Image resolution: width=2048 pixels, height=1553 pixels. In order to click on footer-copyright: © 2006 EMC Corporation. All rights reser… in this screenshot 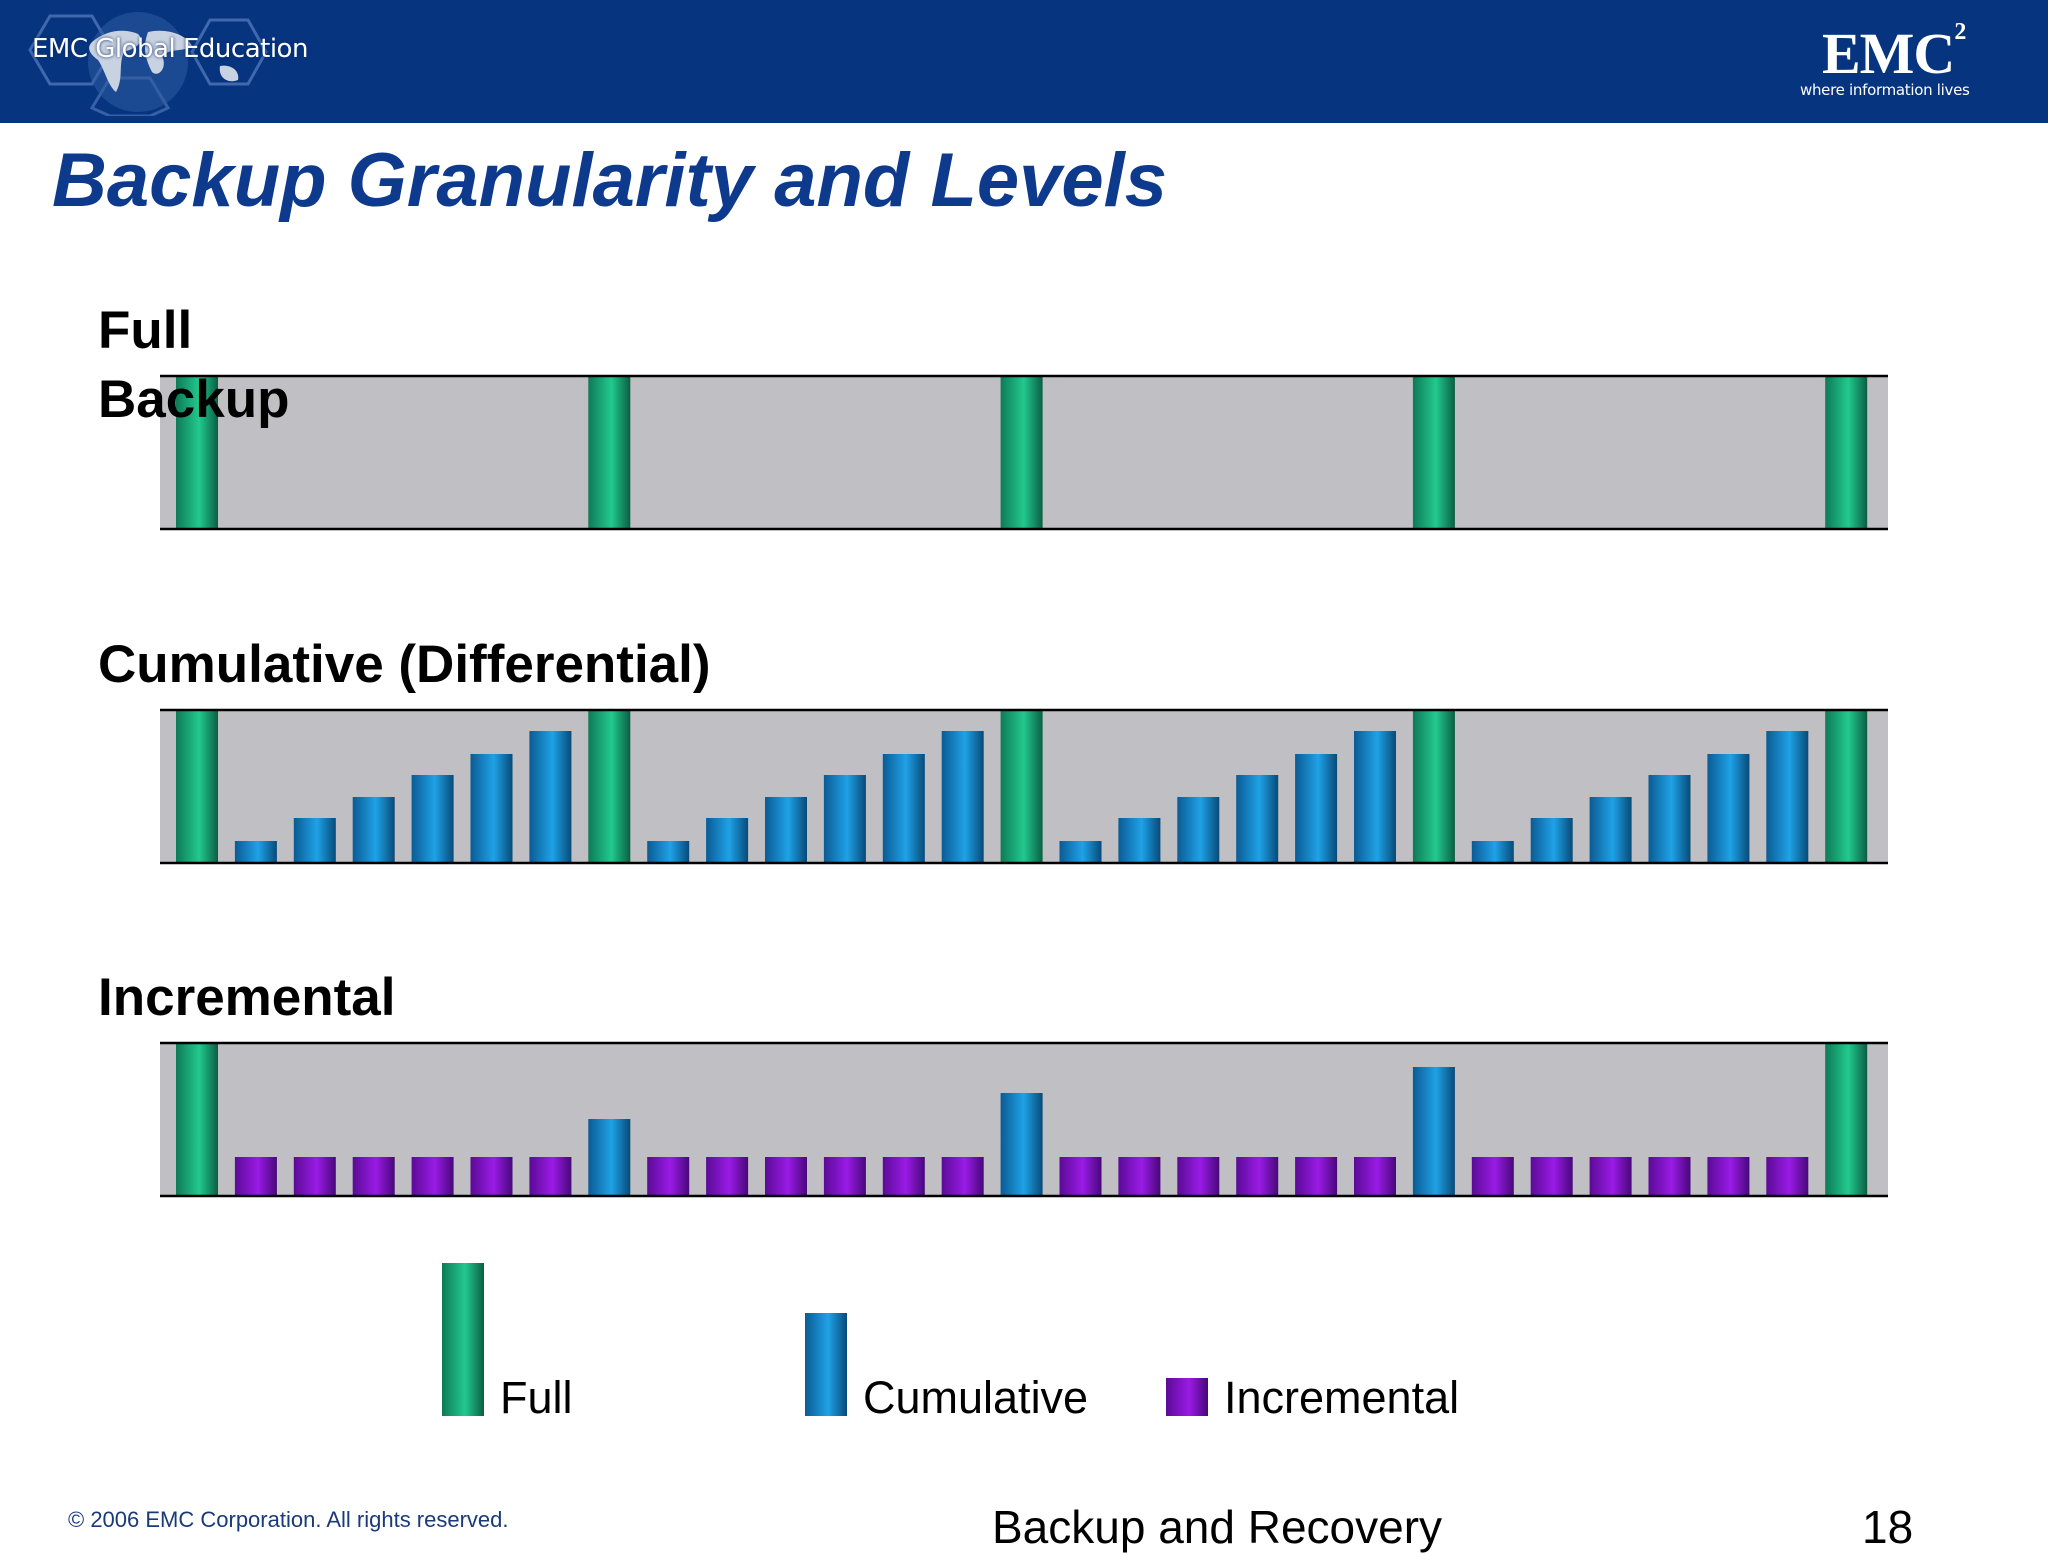, I will do `click(288, 1519)`.